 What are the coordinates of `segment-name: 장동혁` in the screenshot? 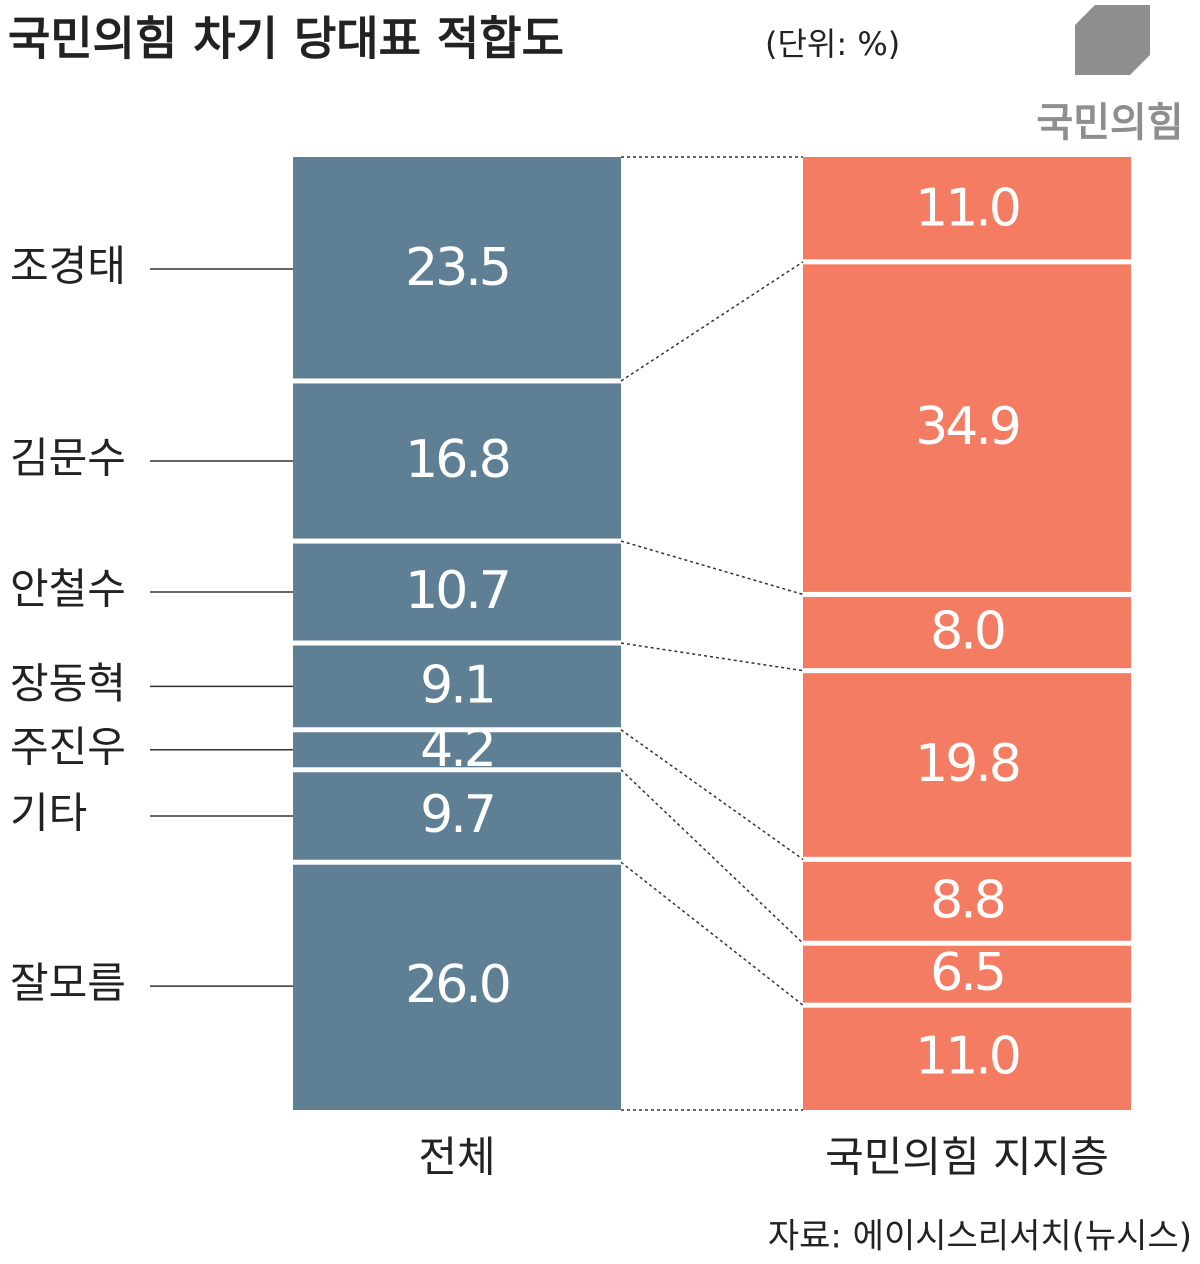 It's located at (68, 683).